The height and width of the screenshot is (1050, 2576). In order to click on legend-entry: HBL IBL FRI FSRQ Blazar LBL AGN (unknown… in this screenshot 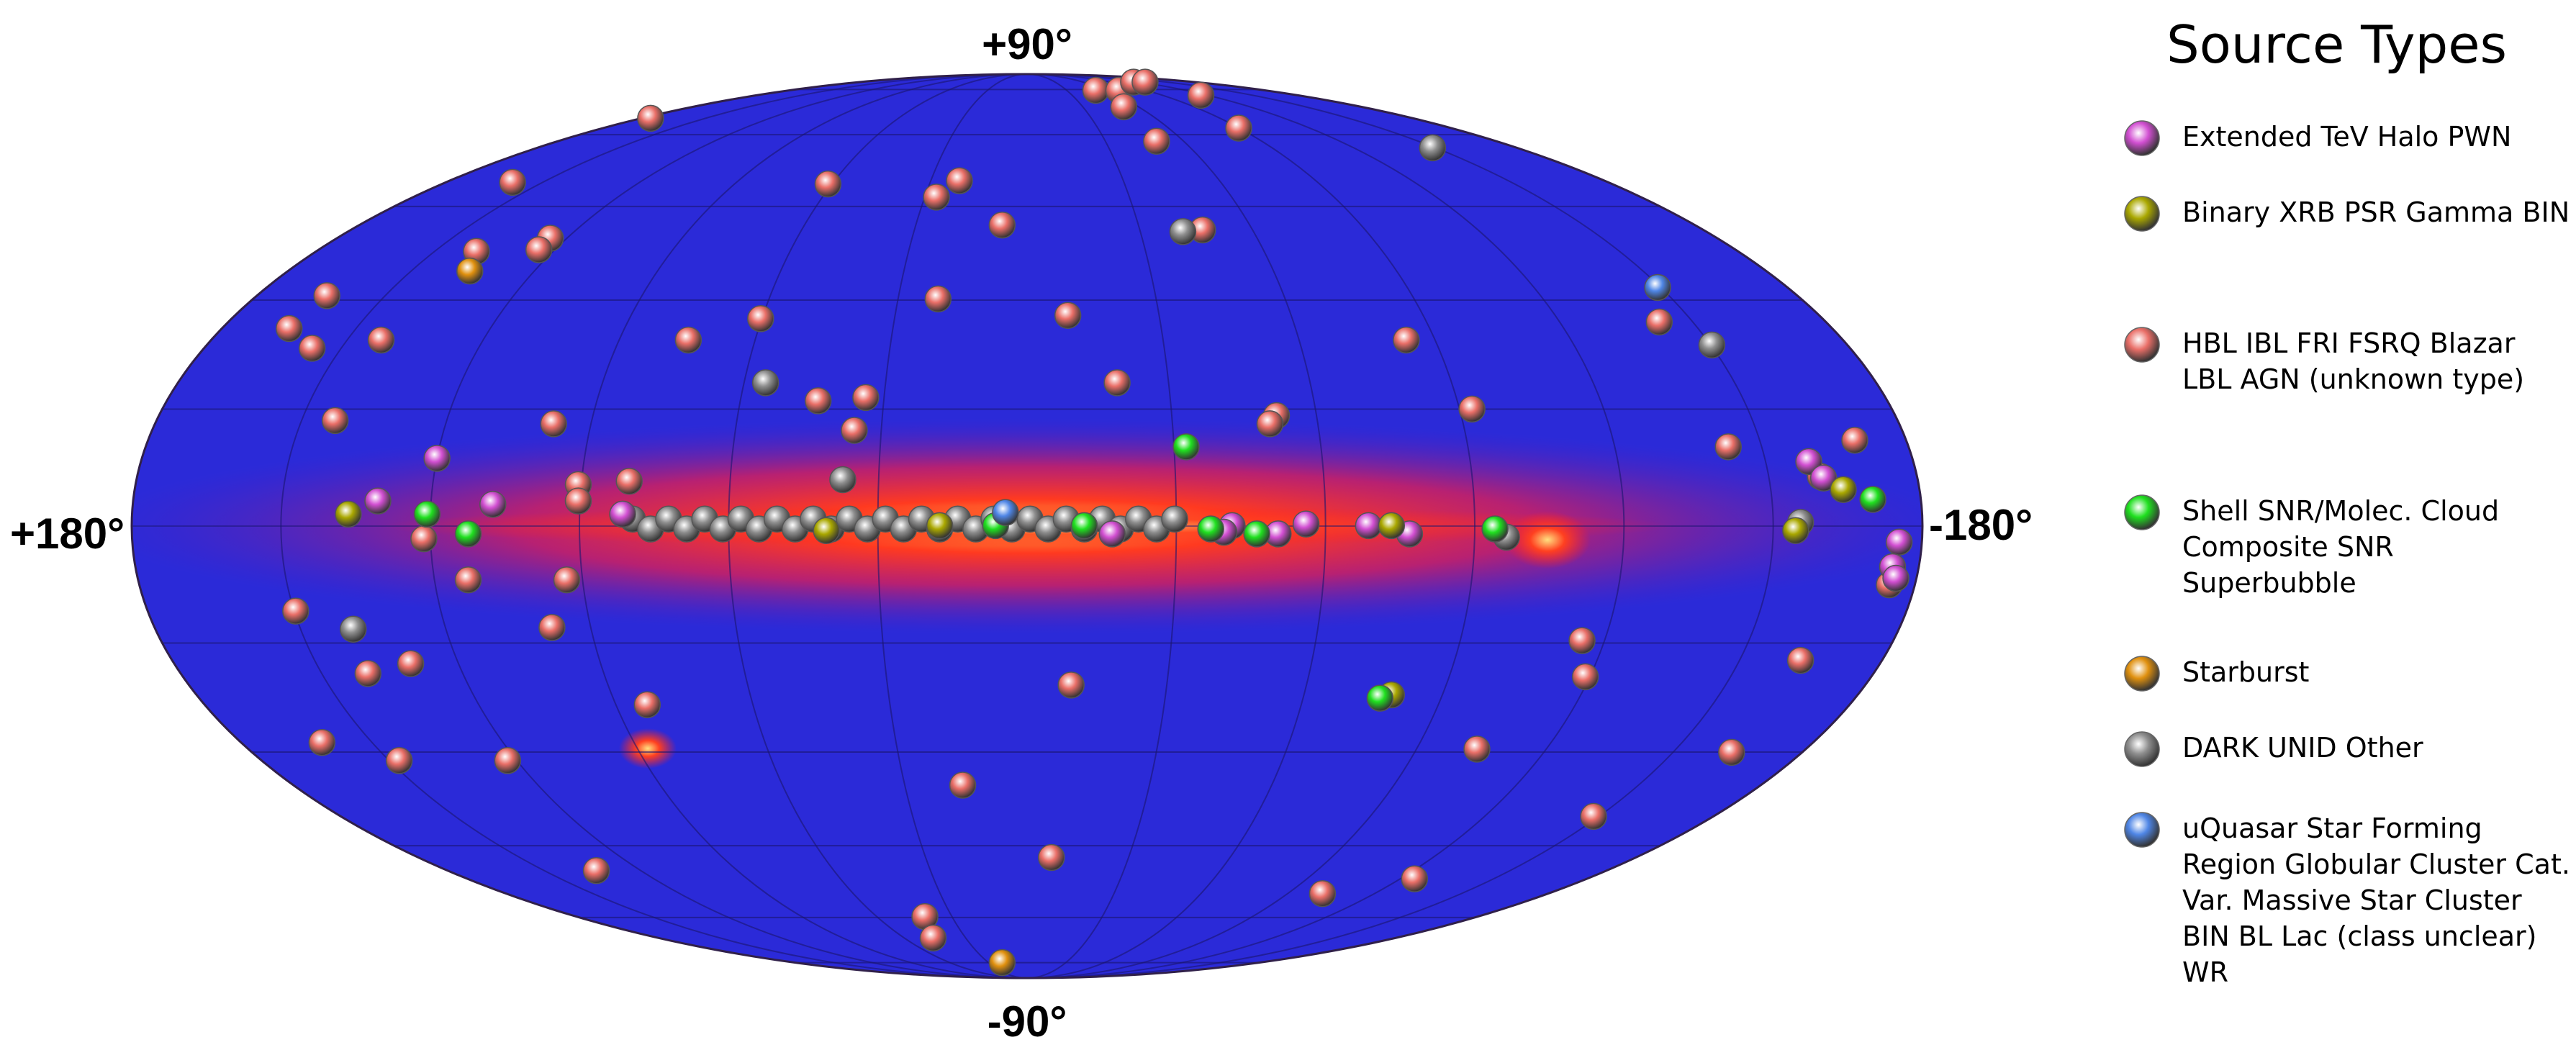, I will do `click(2353, 361)`.